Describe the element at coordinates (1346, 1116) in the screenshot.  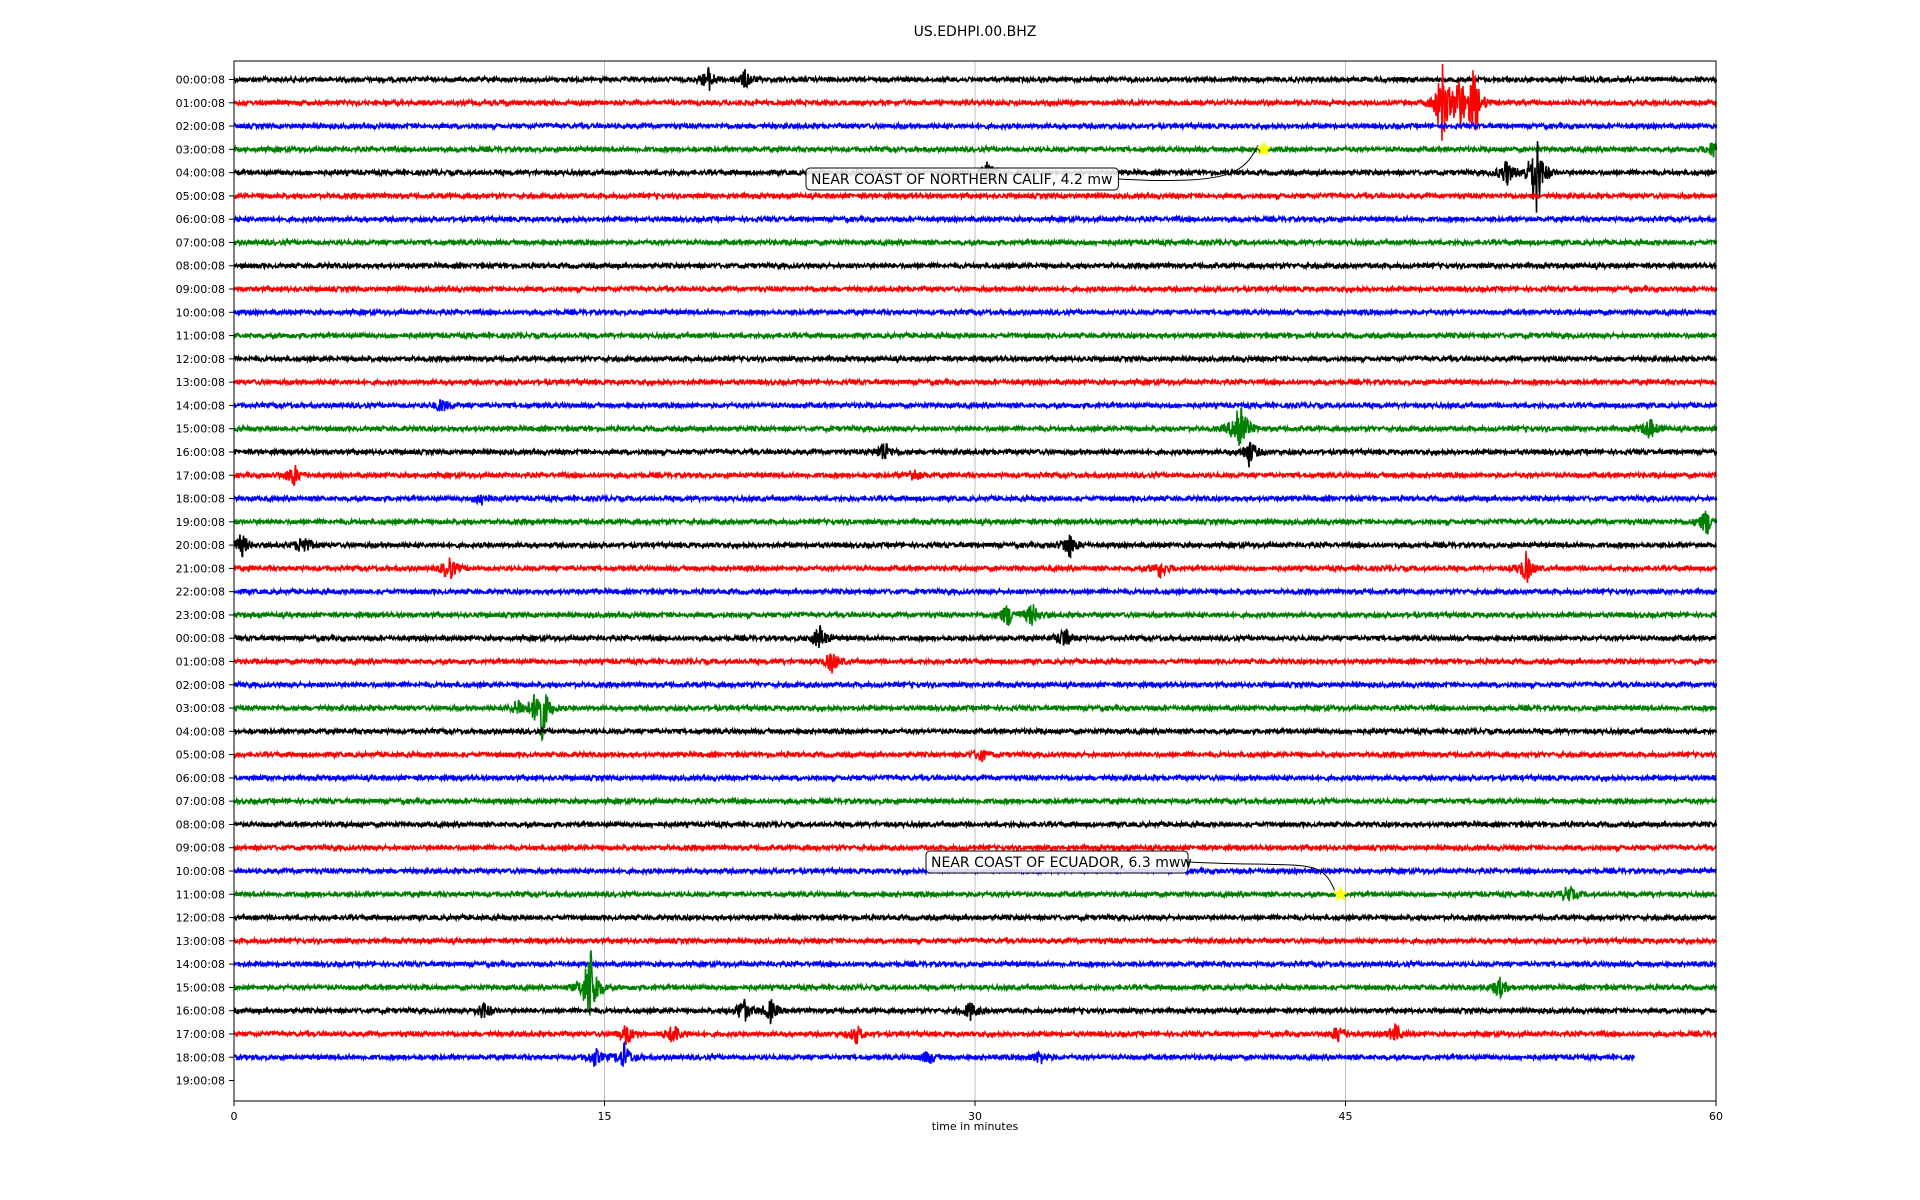
I see `x-tick-label: 45` at that location.